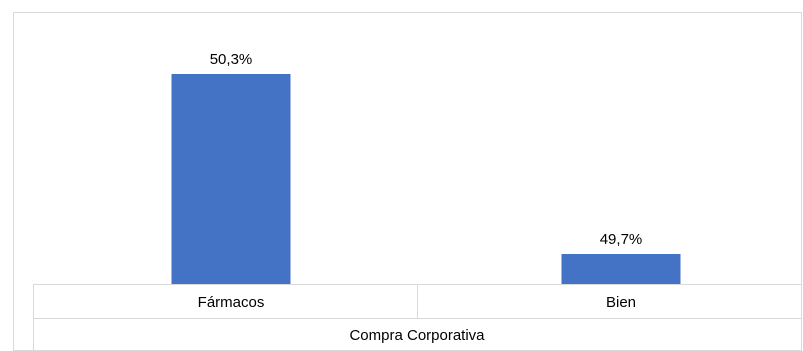  Describe the element at coordinates (417, 335) in the screenshot. I see `group-axis-label: Compra Corporativa` at that location.